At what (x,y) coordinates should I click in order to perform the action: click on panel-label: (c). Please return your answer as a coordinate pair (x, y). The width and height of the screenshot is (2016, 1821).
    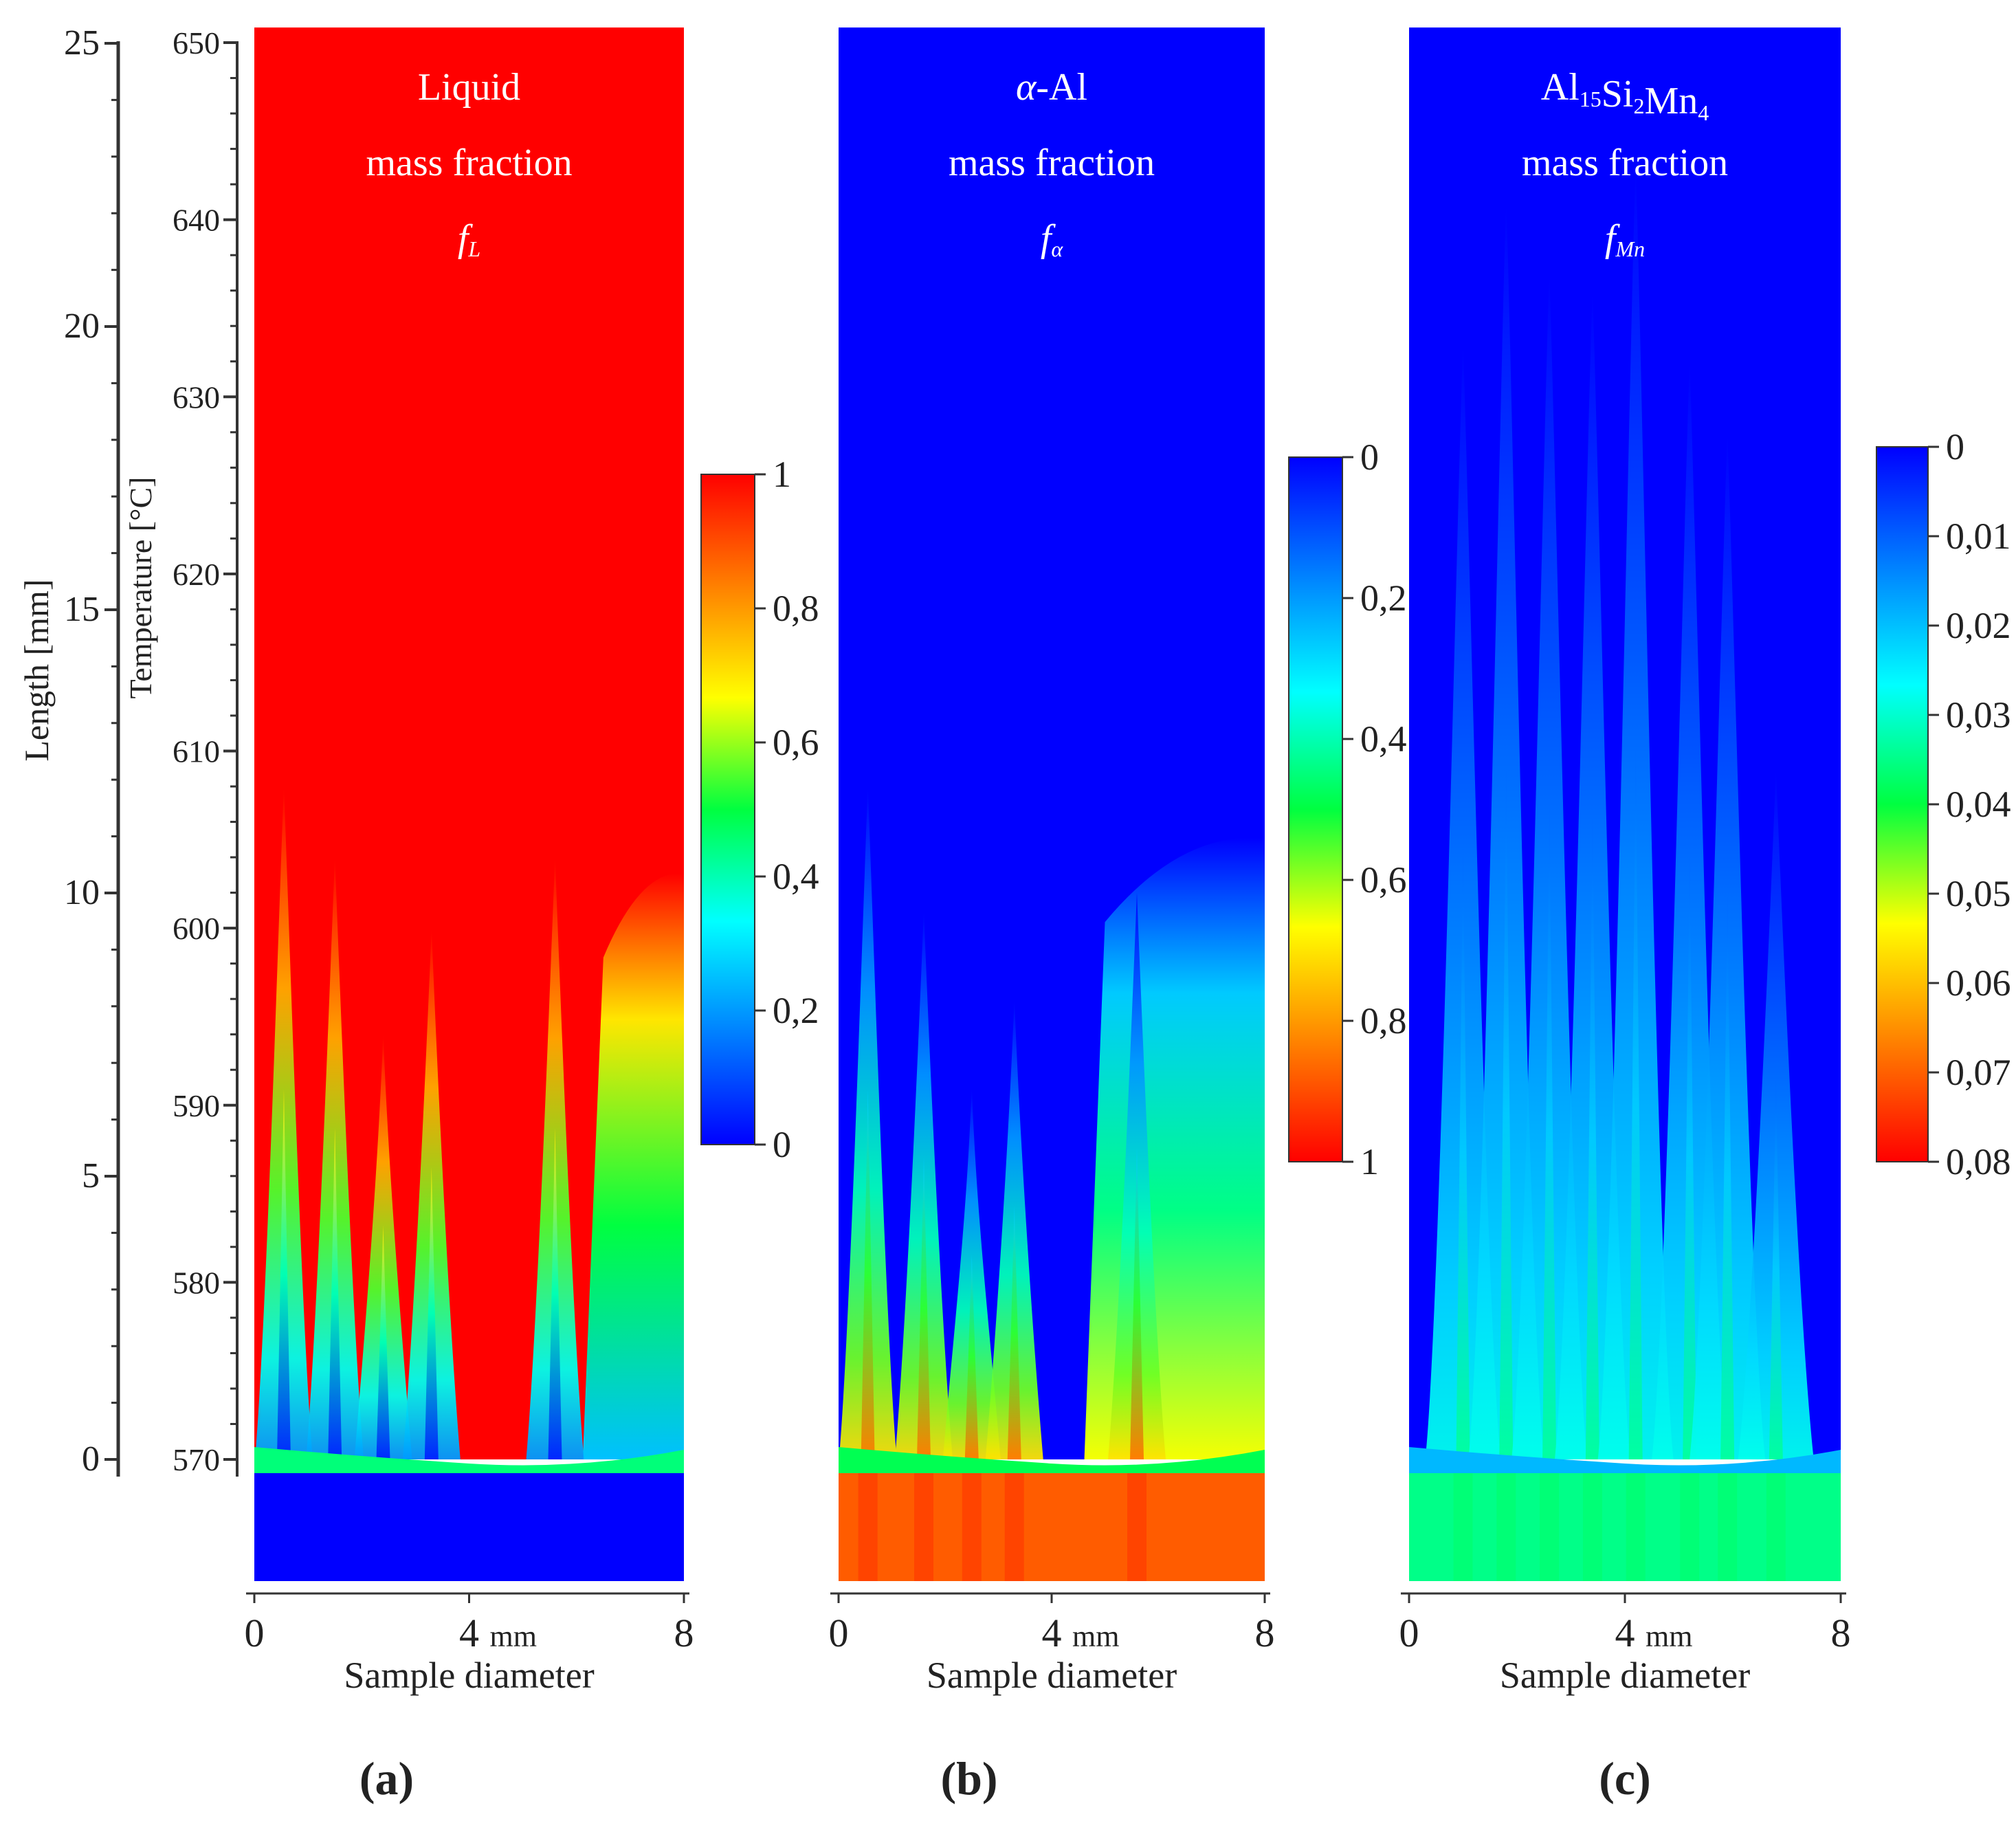
    Looking at the image, I should click on (1624, 1778).